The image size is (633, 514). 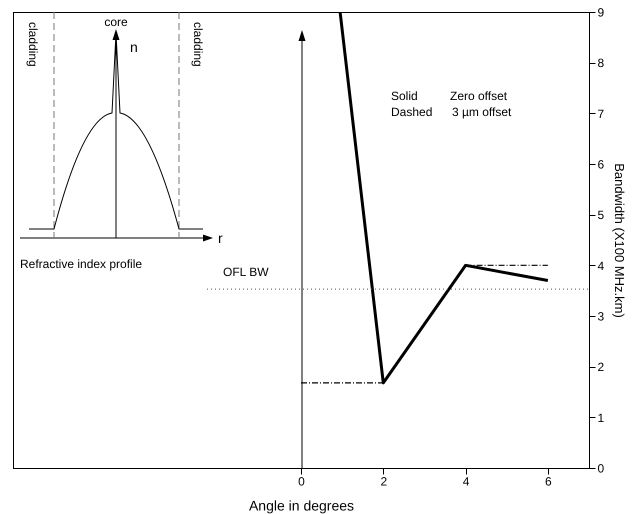 What do you see at coordinates (601, 13) in the screenshot?
I see `y-tick-label: 9` at bounding box center [601, 13].